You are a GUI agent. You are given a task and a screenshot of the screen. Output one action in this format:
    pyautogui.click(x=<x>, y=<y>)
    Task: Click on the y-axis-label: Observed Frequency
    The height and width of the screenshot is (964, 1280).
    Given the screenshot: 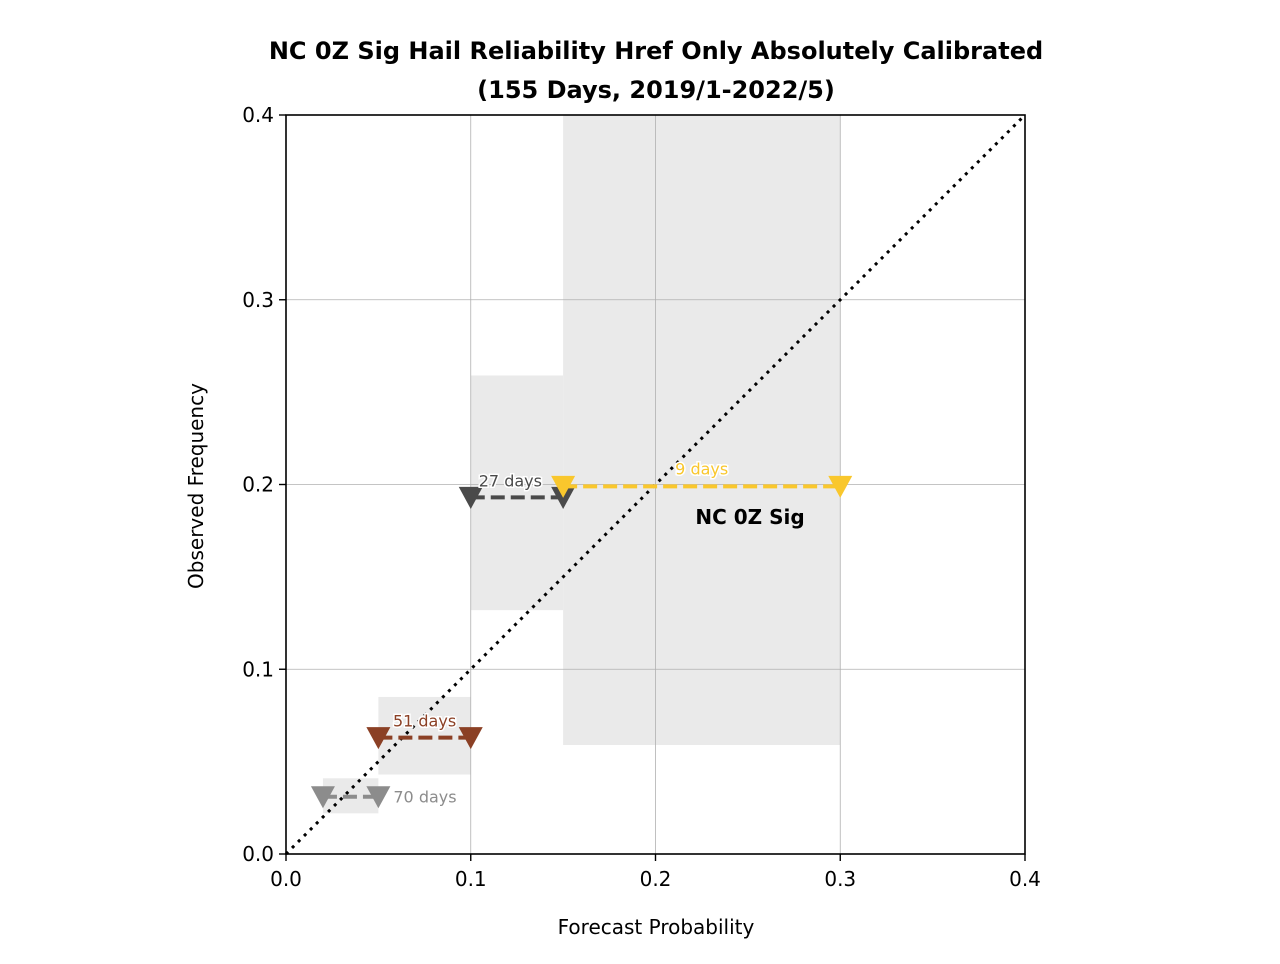 What is the action you would take?
    pyautogui.click(x=196, y=486)
    